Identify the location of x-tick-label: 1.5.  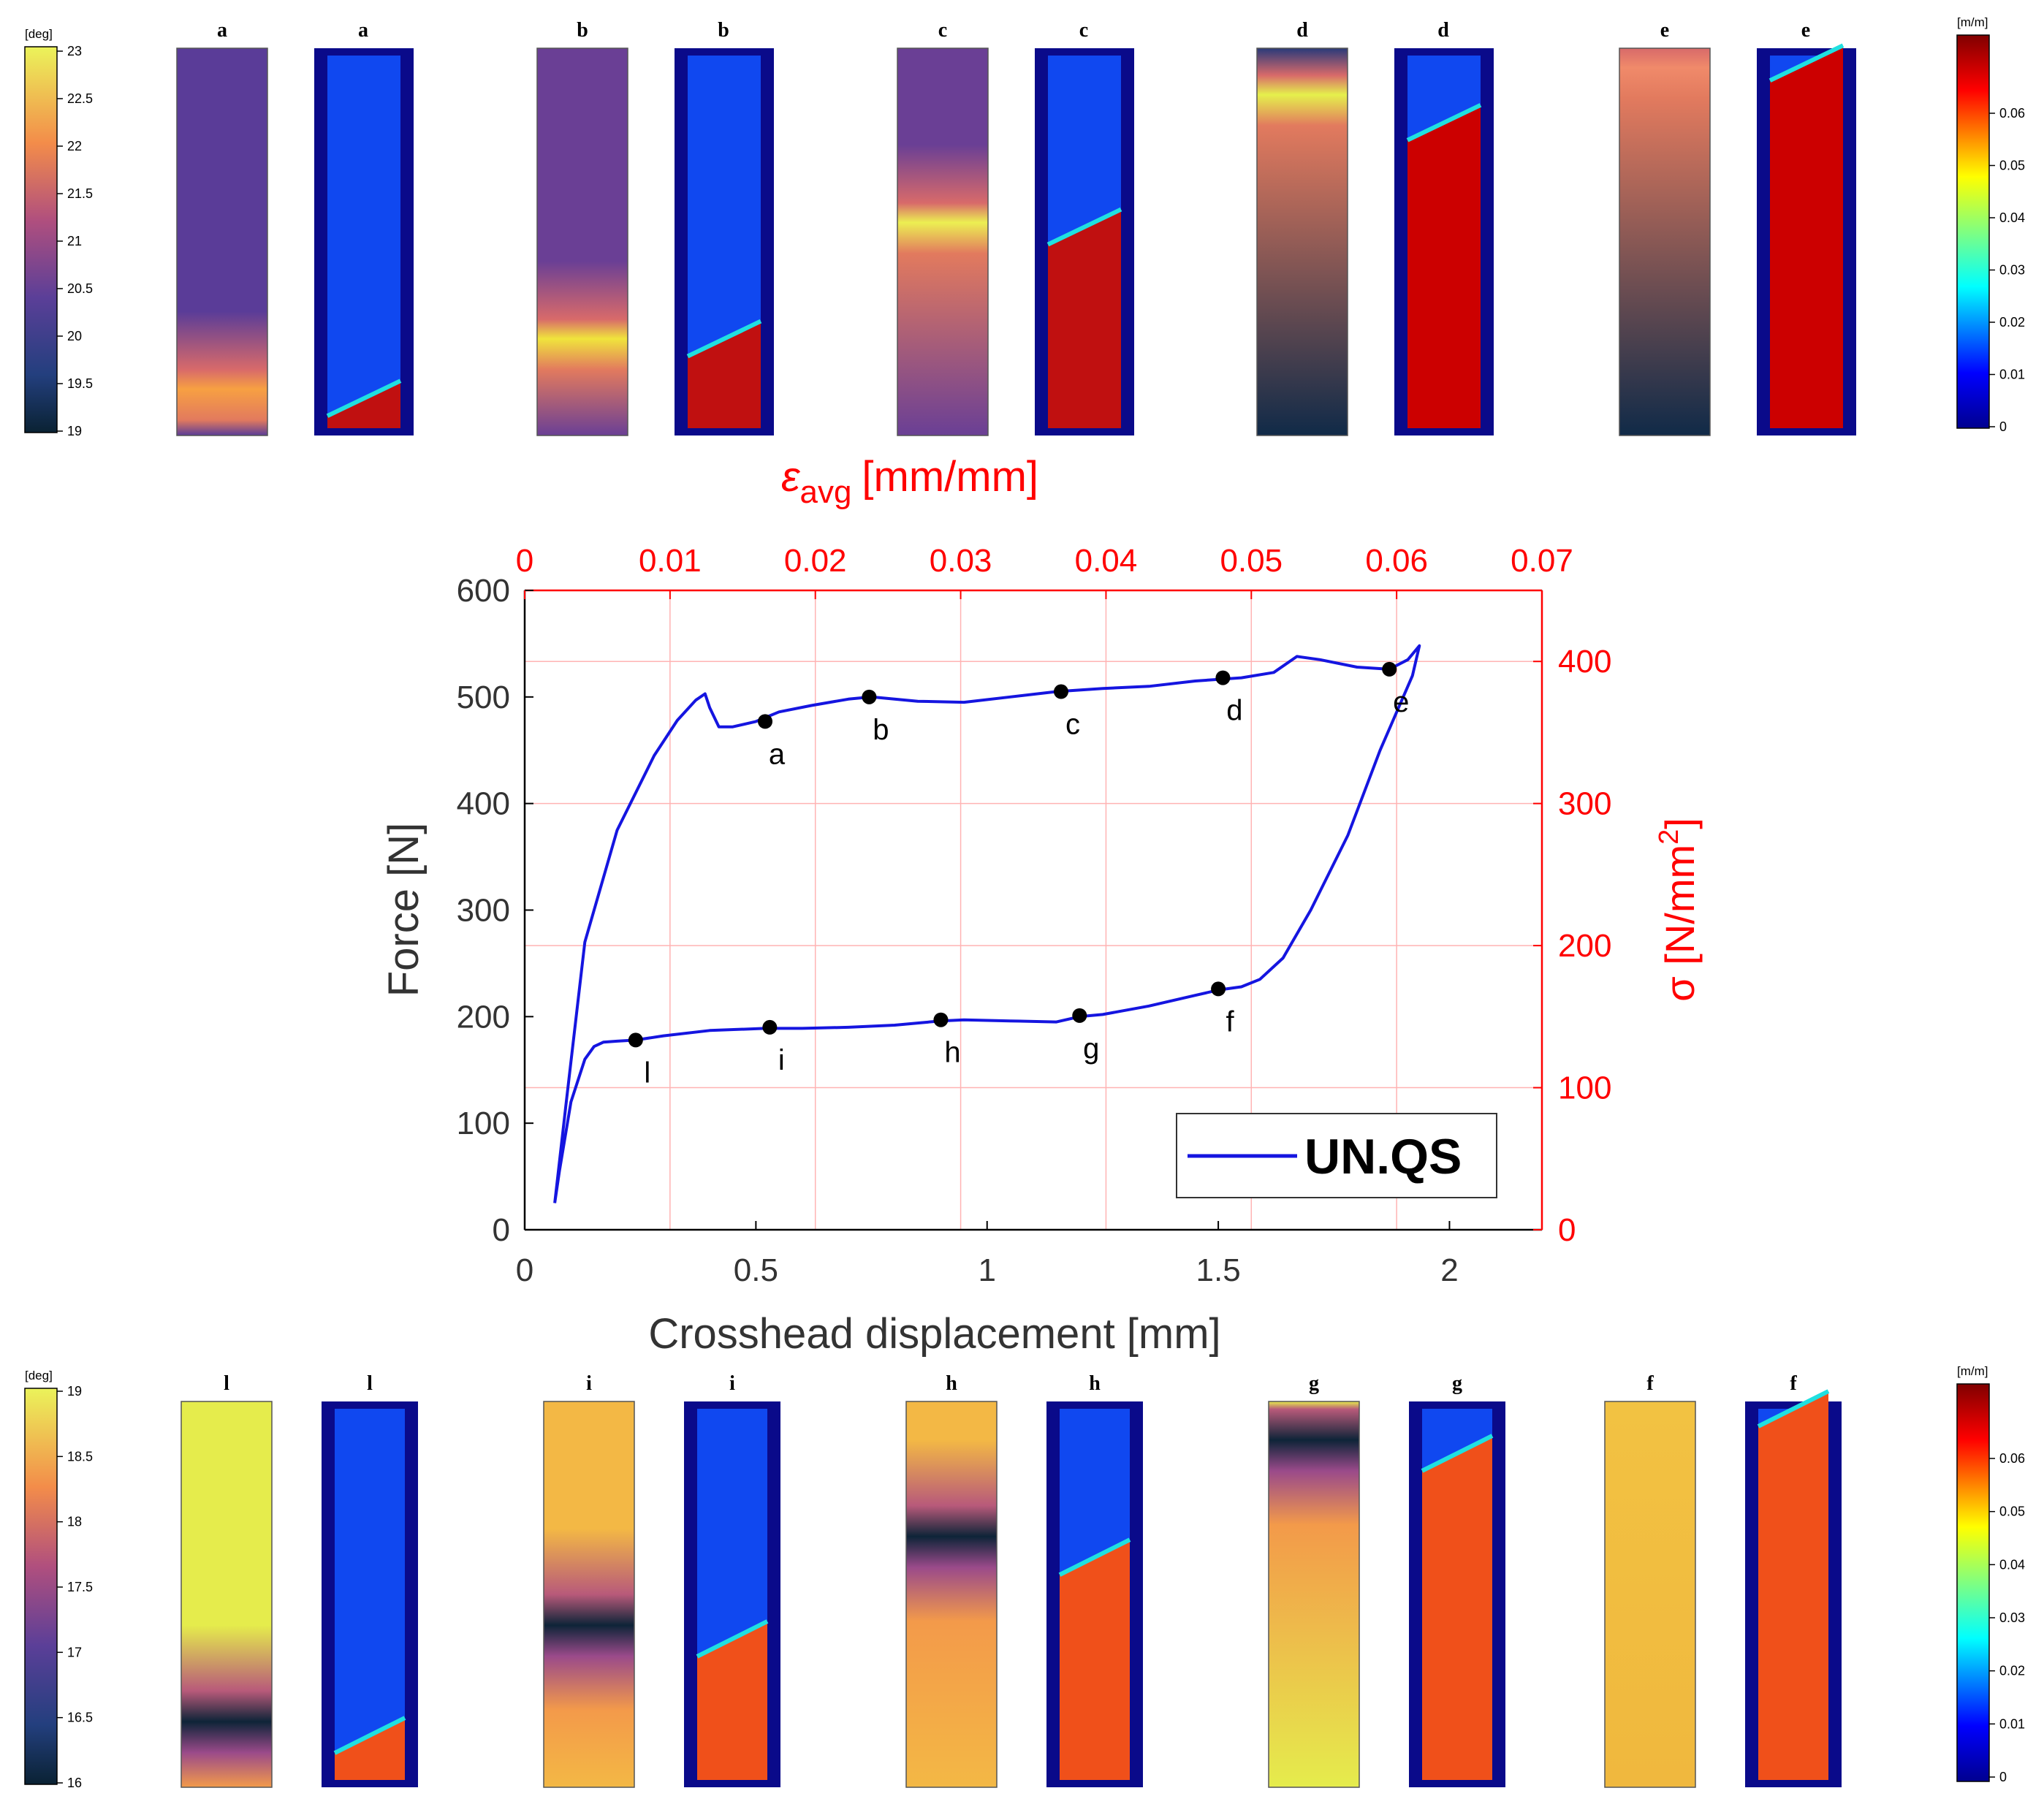
(1218, 1270).